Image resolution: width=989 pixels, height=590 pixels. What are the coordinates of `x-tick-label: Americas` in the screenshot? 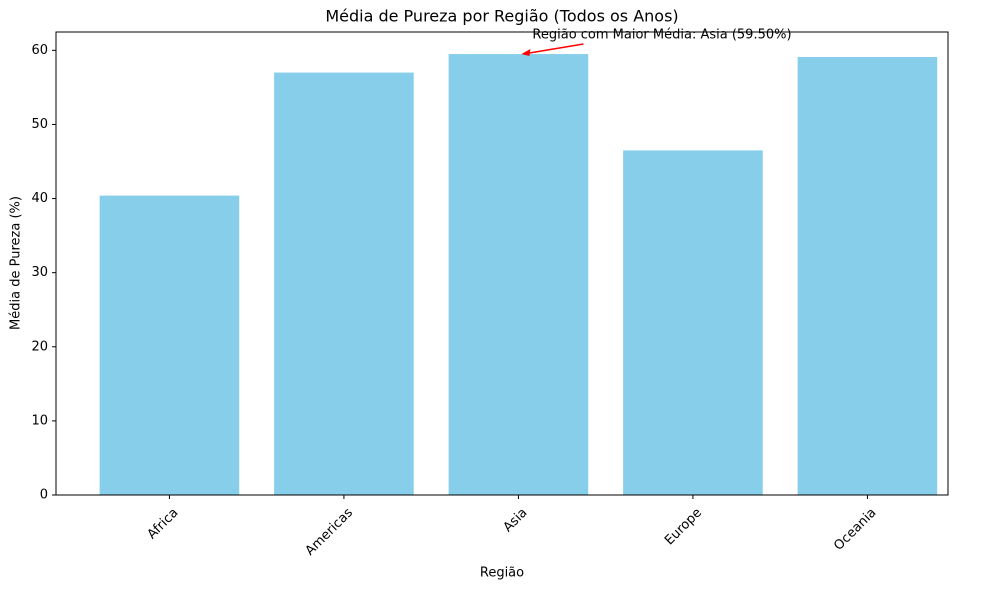 It's located at (329, 531).